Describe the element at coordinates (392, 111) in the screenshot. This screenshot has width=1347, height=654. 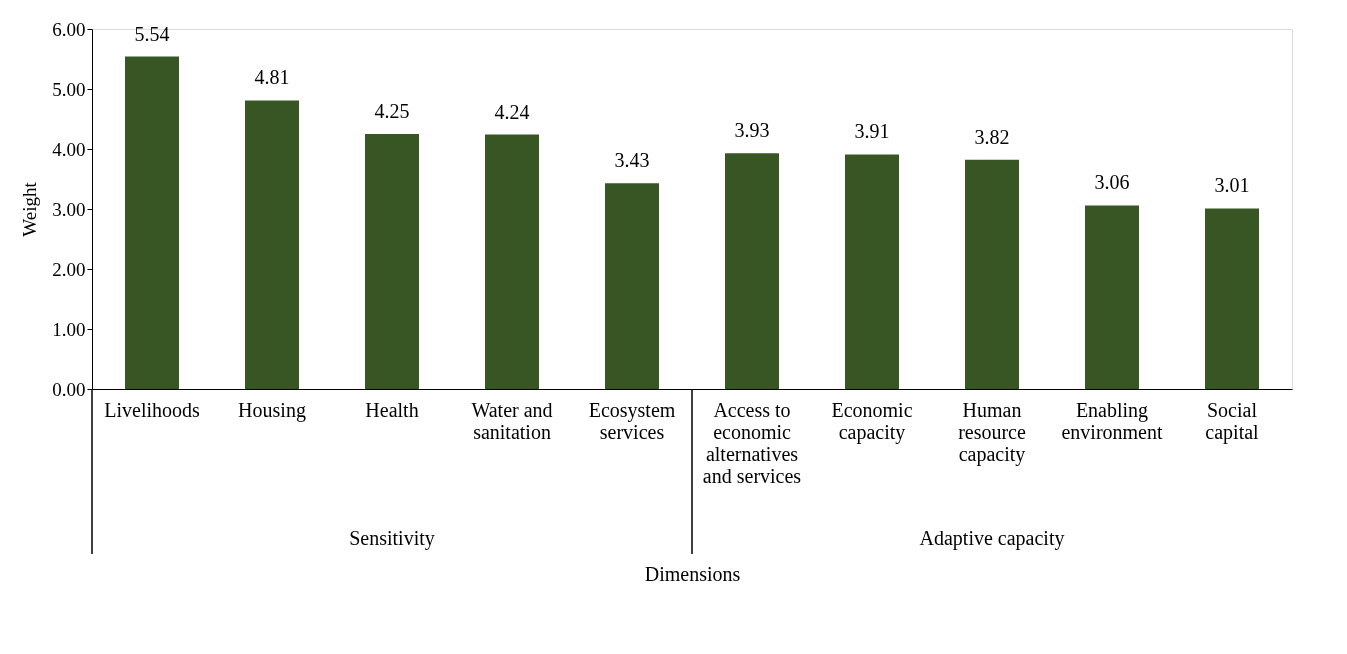
I see `data-label: 4.25` at that location.